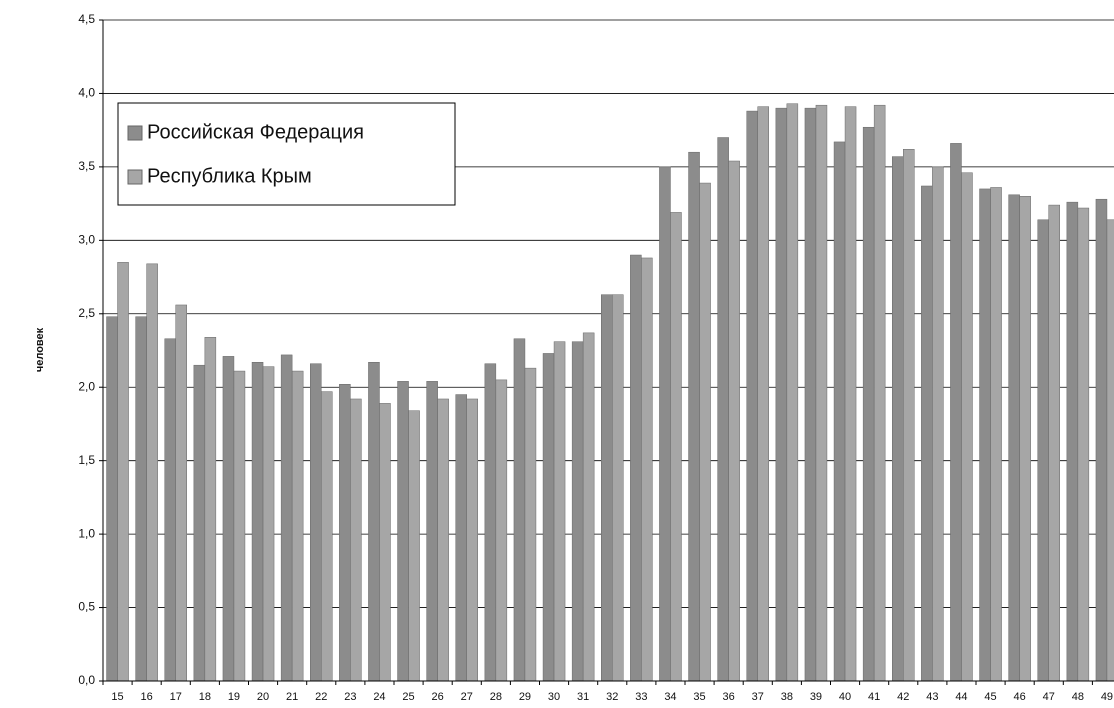  Describe the element at coordinates (117, 697) in the screenshot. I see `x-tick-label: 15` at that location.